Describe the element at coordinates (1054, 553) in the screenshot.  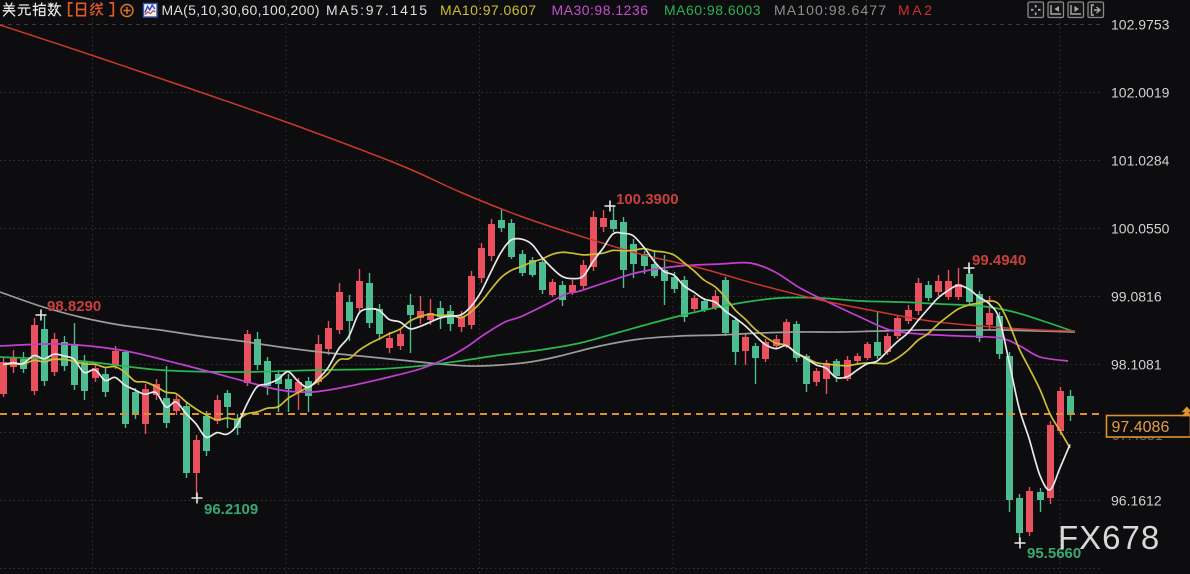
I see `svg-text: 95.5660` at that location.